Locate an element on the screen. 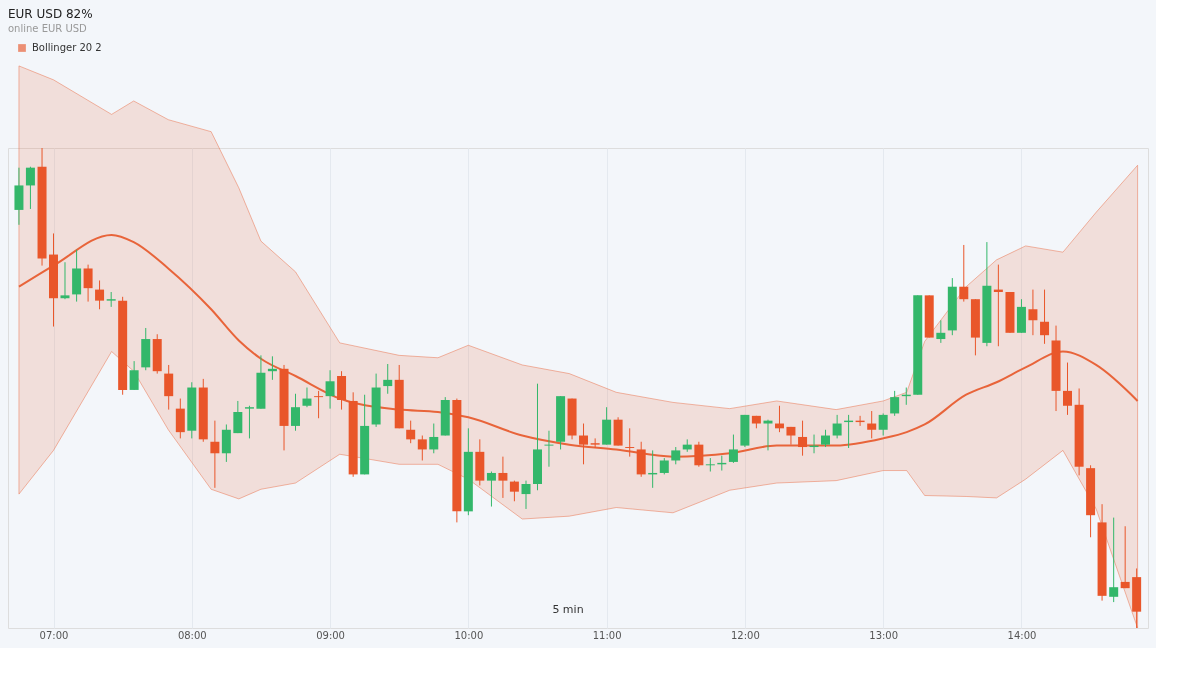 This screenshot has width=1198, height=681. x-tick-label: 08:00 is located at coordinates (192, 635).